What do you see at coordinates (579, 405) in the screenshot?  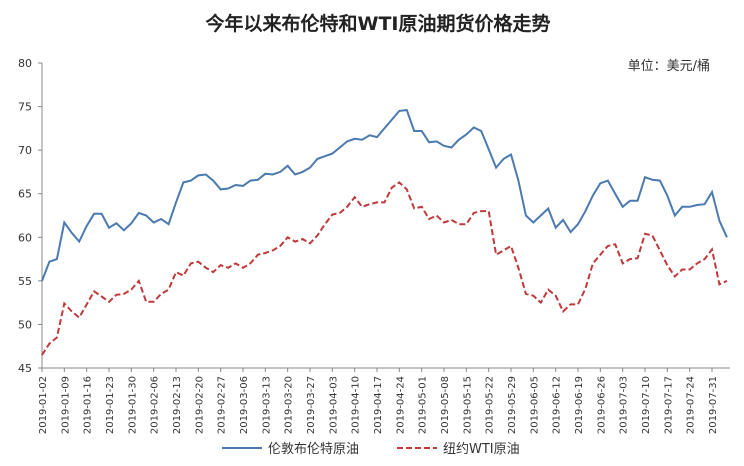 I see `x-tick-label: 2019-06-19` at bounding box center [579, 405].